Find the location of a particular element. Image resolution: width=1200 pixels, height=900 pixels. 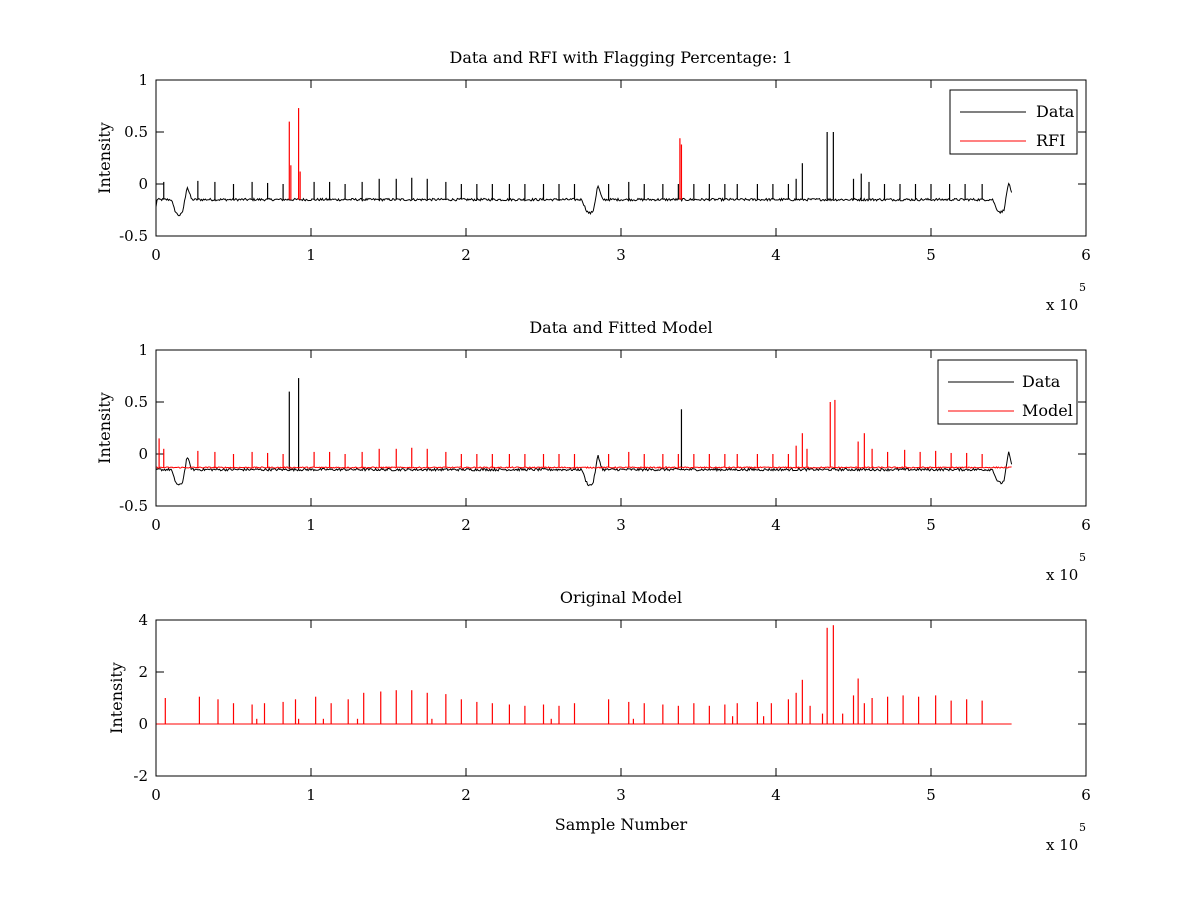

legend: Data RFI is located at coordinates (1013, 122).